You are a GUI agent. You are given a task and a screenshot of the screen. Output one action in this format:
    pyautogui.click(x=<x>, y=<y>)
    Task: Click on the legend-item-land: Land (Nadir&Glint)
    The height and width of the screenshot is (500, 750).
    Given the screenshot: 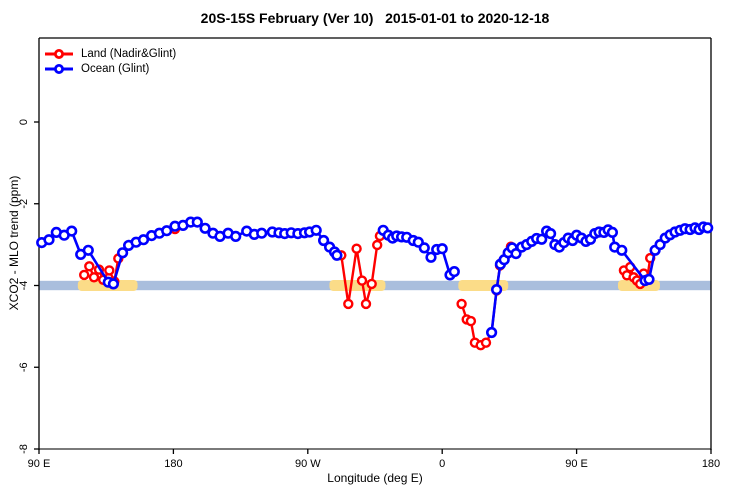 What is the action you would take?
    pyautogui.click(x=110, y=53)
    